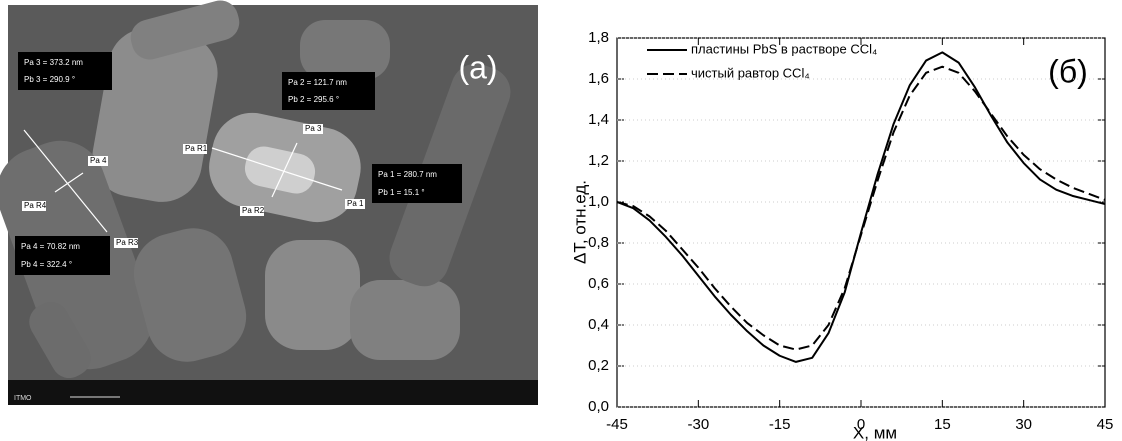 The width and height of the screenshot is (1122, 441). Describe the element at coordinates (273, 392) in the screenshot. I see `info-bar` at that location.